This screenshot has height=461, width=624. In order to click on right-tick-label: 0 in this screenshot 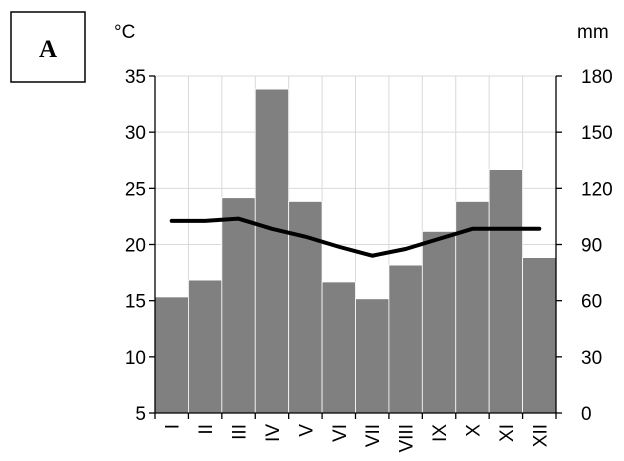, I will do `click(586, 414)`.